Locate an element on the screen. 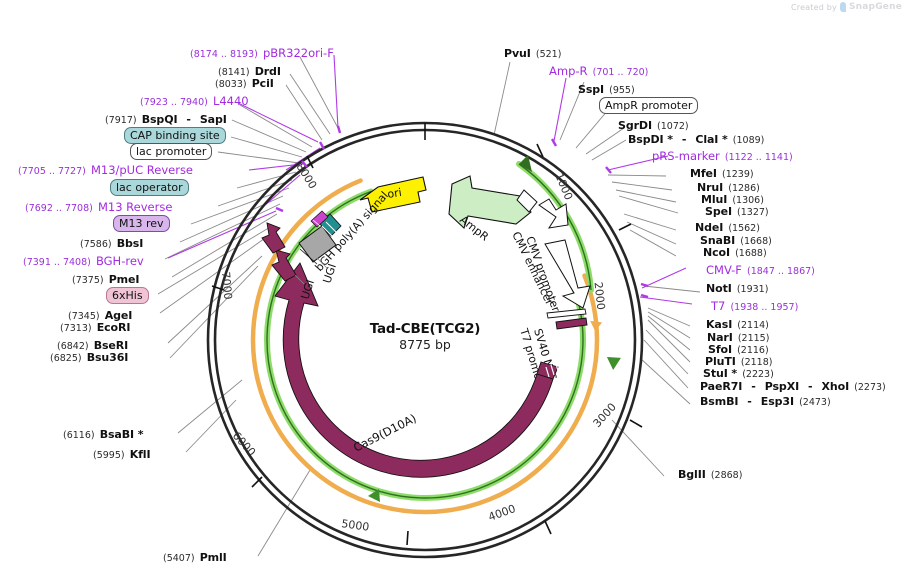 This screenshot has width=908, height=571. name-bglii: BglII is located at coordinates (692, 474).